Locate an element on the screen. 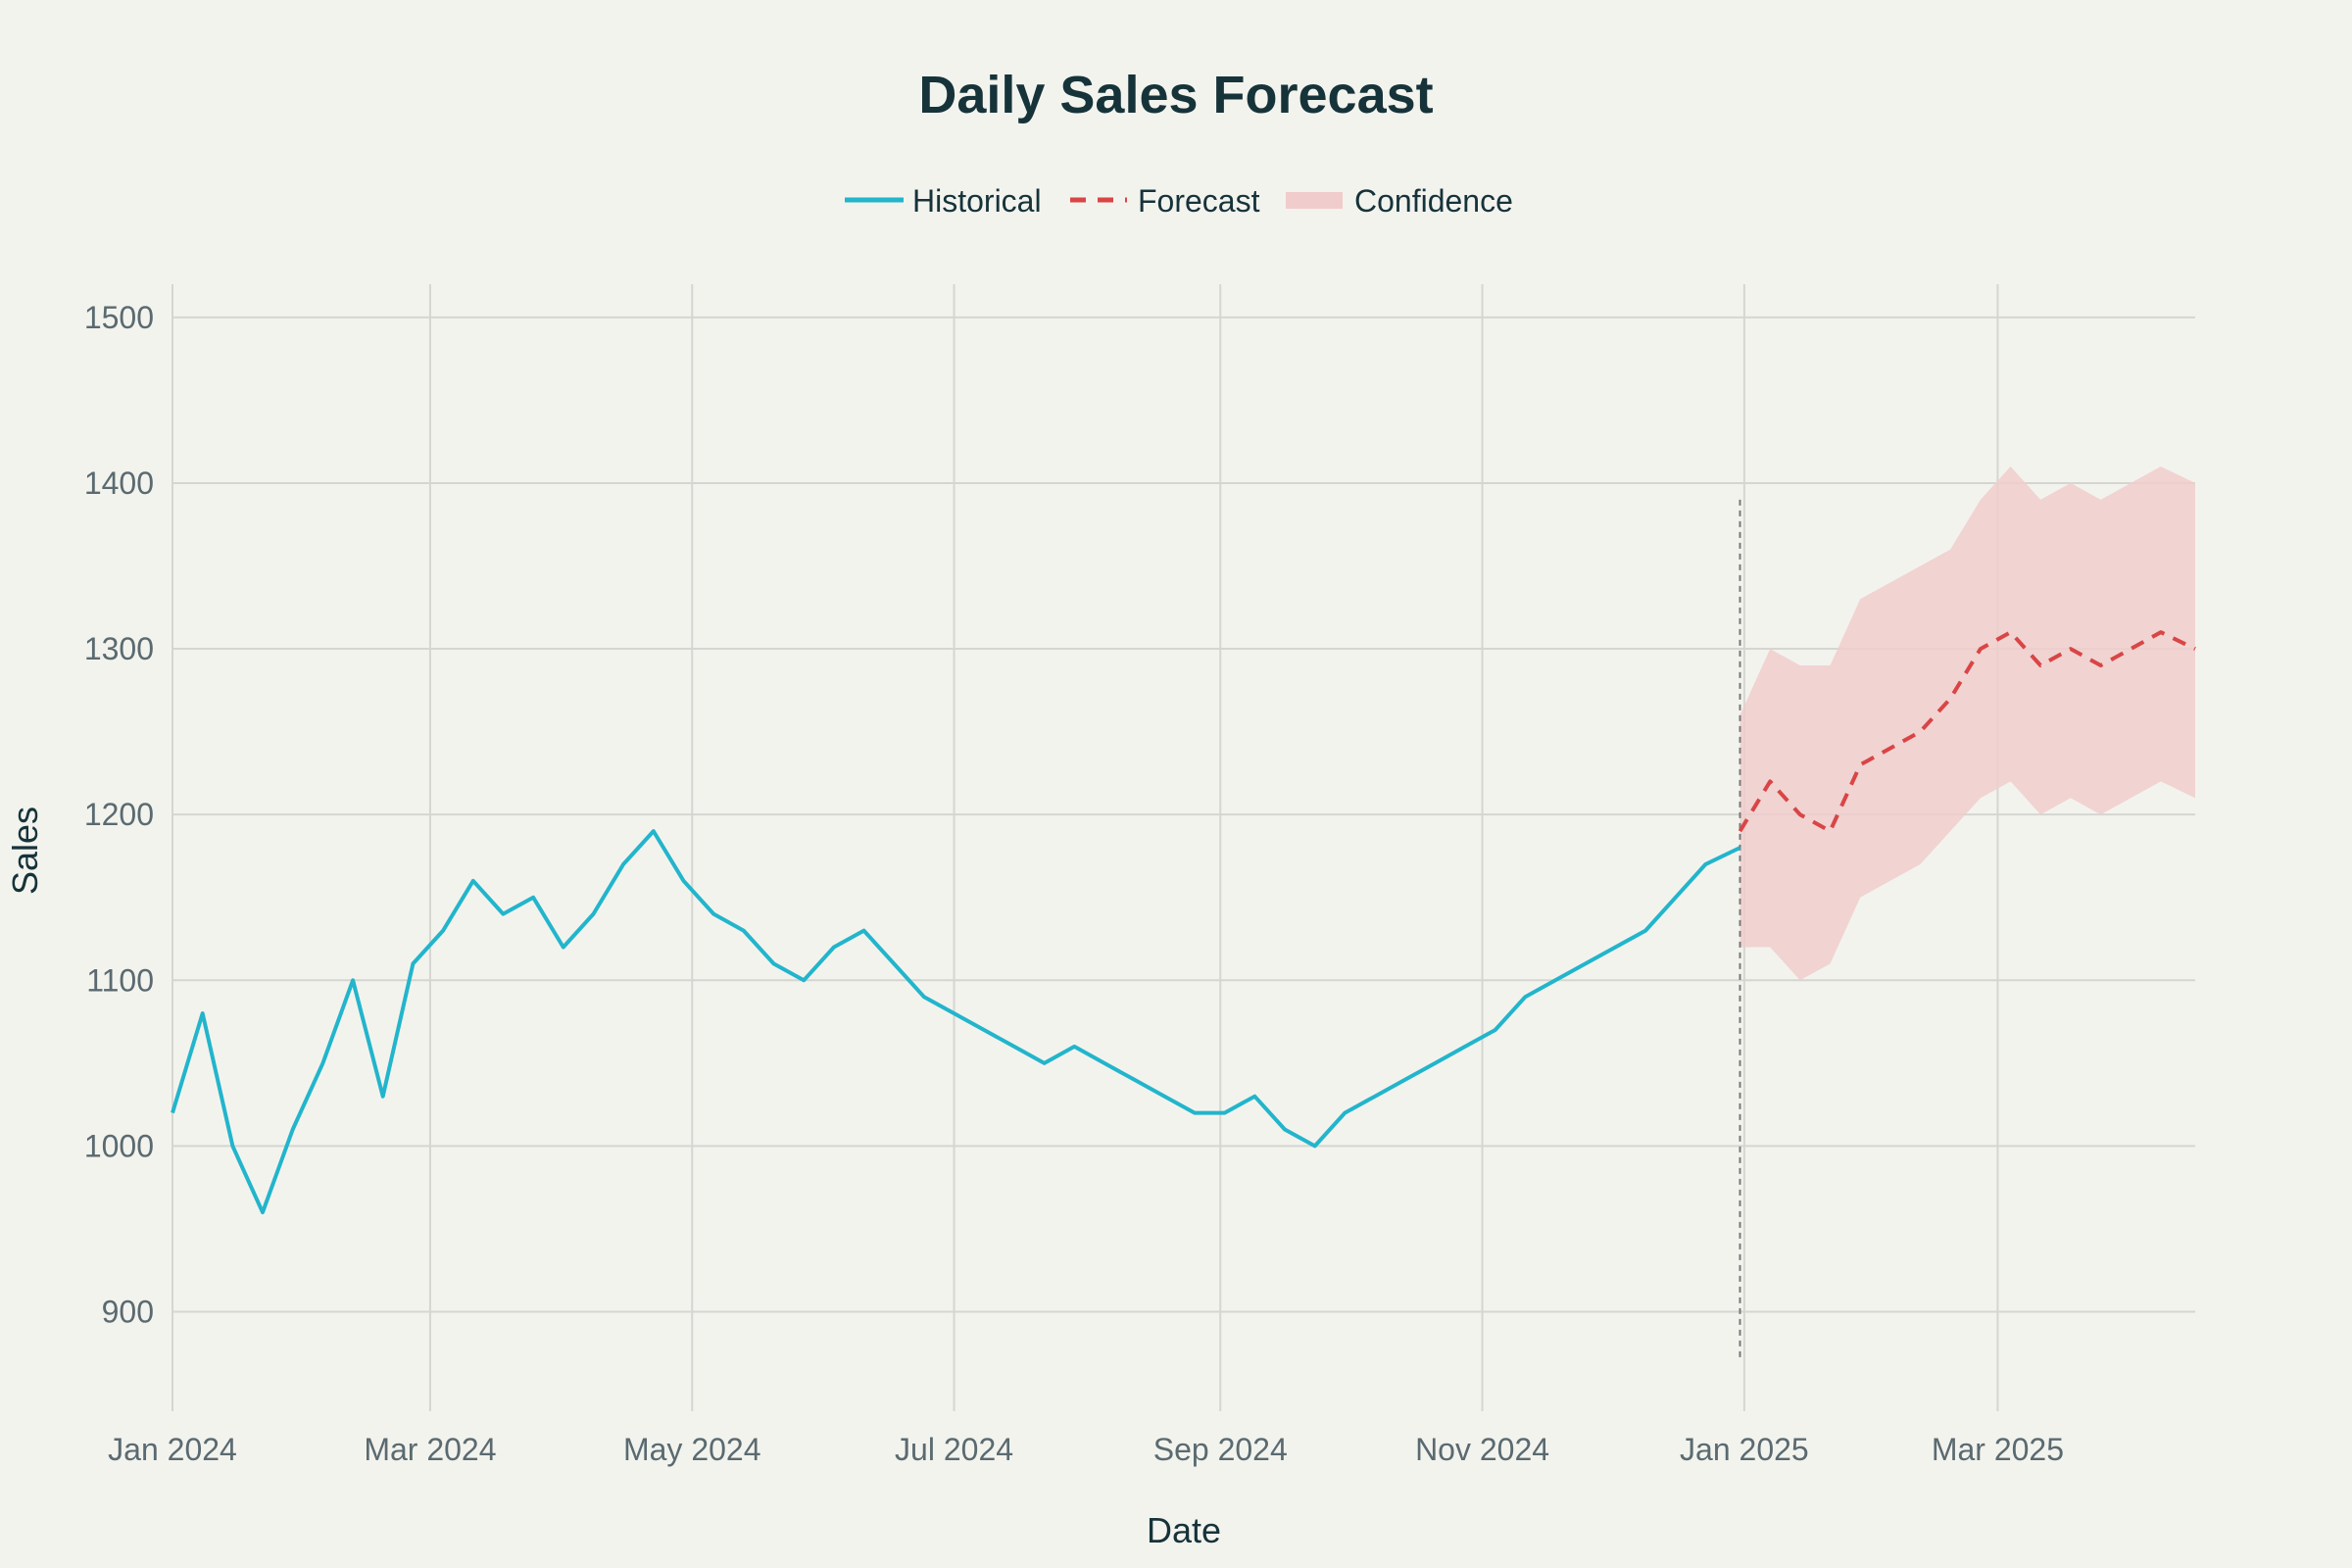  y-tick-label: 1300 is located at coordinates (119, 648).